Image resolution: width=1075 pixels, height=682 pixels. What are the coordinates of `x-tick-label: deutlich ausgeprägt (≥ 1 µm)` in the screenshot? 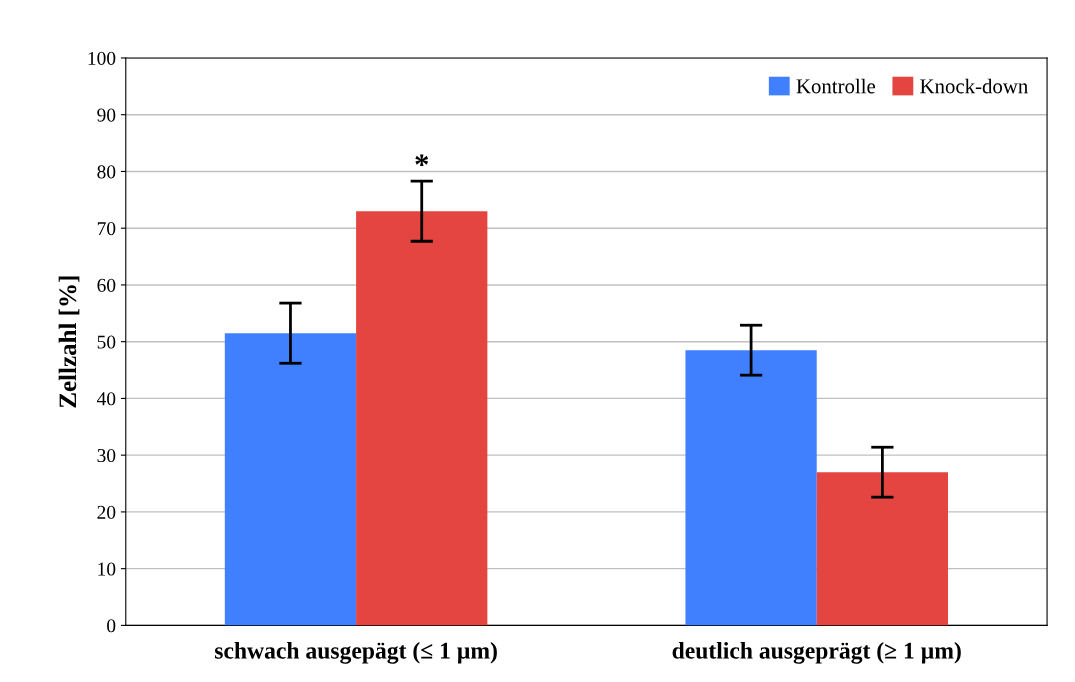 It's located at (816, 653).